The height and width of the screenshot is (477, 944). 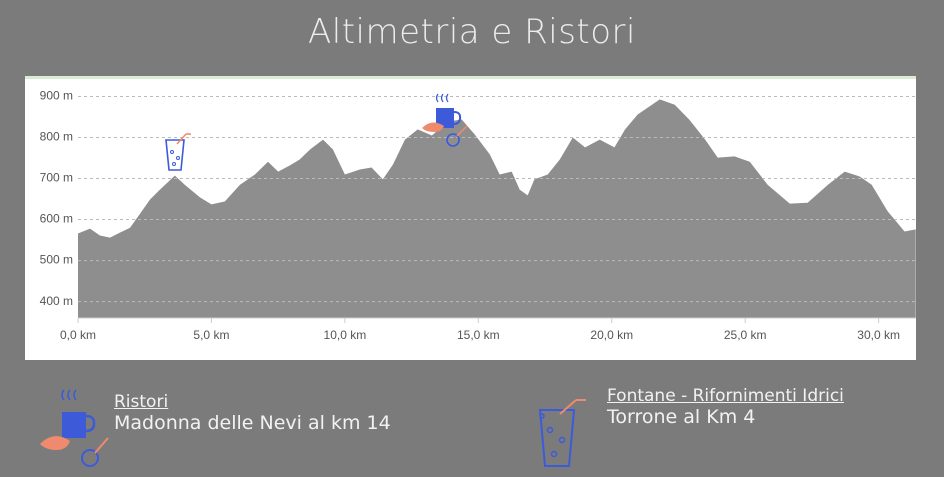 What do you see at coordinates (56, 137) in the screenshot?
I see `y-tick-label: 800 m` at bounding box center [56, 137].